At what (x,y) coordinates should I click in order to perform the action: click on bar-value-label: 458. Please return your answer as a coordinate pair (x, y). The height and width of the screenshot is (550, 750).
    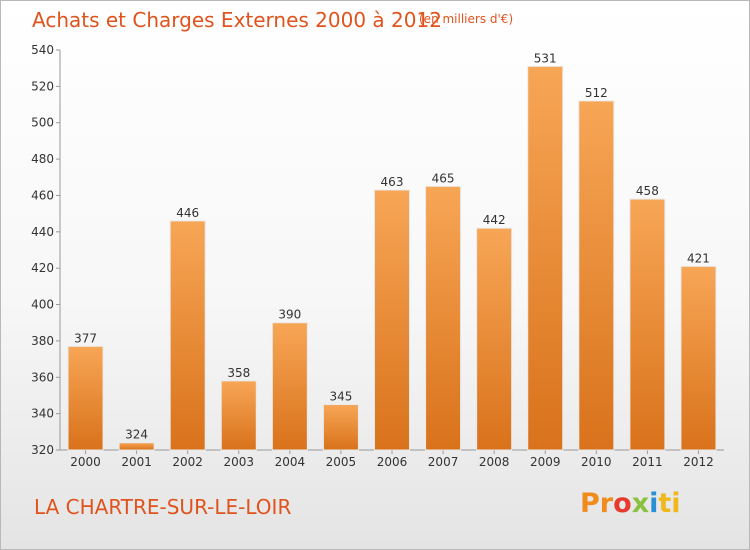
    Looking at the image, I should click on (647, 191).